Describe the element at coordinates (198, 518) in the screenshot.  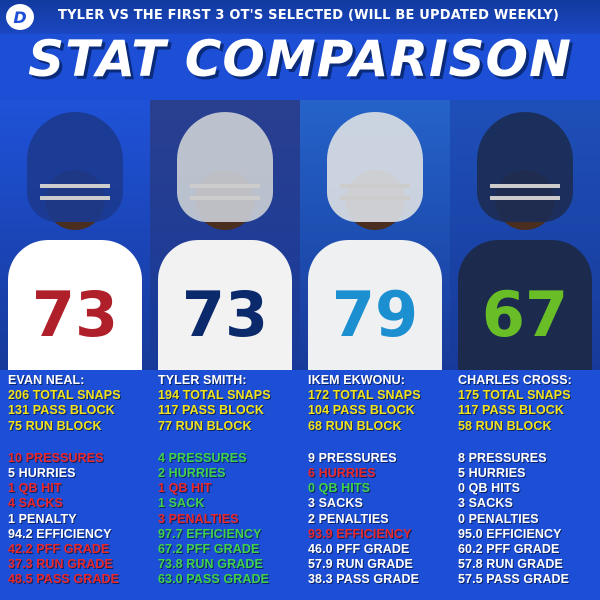
I see `stat-line: 3 PENALTIES` at that location.